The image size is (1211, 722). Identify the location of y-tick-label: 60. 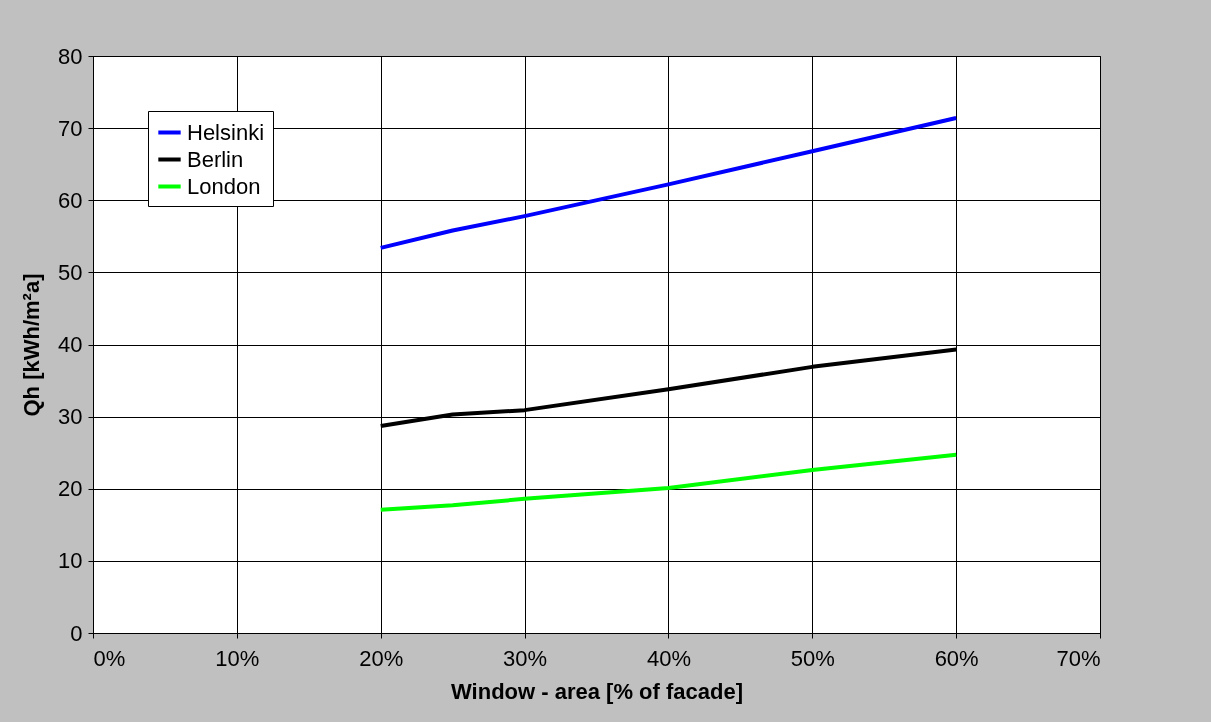
(70, 200).